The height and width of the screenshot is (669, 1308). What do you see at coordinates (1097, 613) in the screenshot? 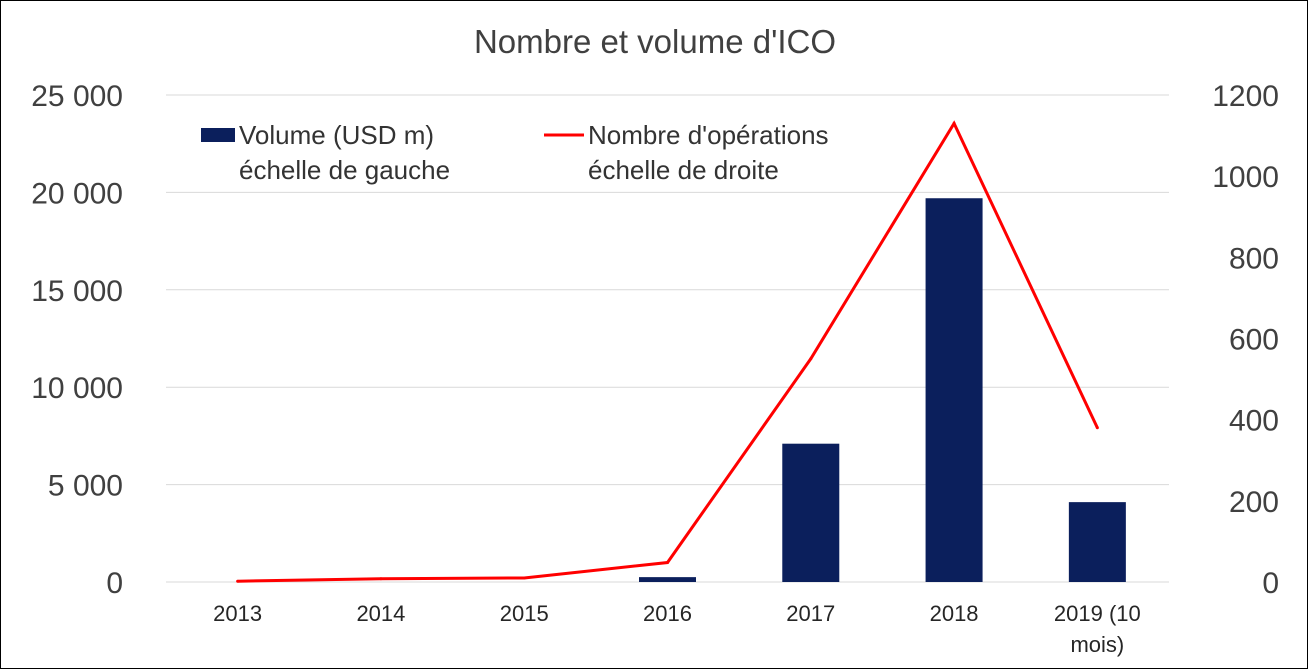
I see `x-tick-label-line: 2019 (10` at bounding box center [1097, 613].